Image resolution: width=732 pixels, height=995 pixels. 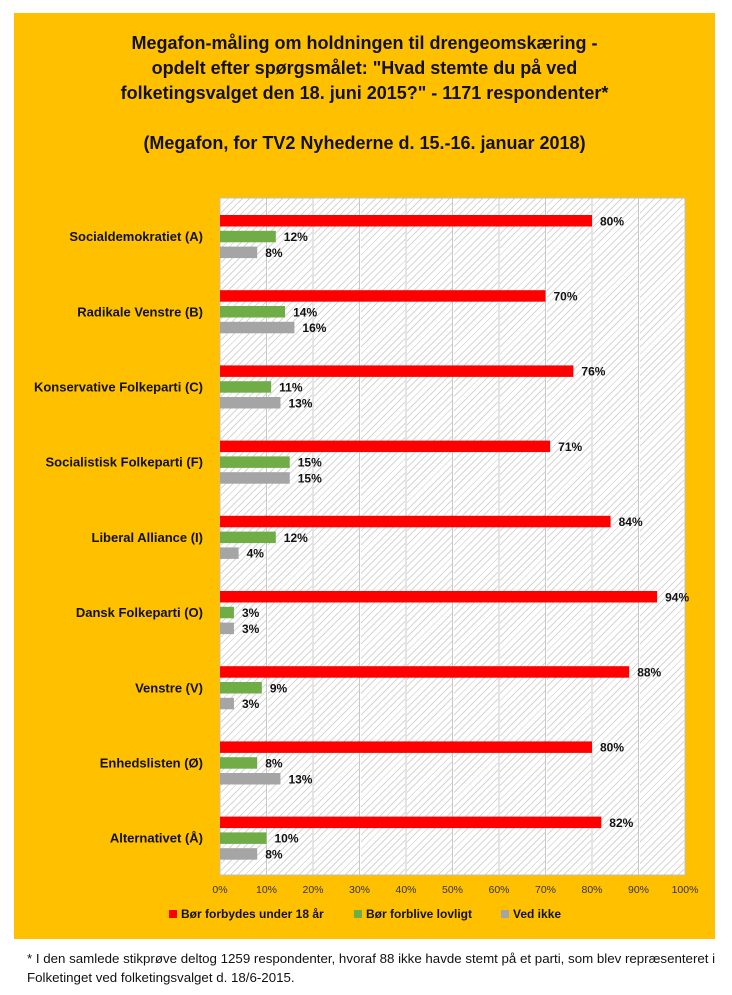 What do you see at coordinates (169, 687) in the screenshot?
I see `category-label: Venstre (V)` at bounding box center [169, 687].